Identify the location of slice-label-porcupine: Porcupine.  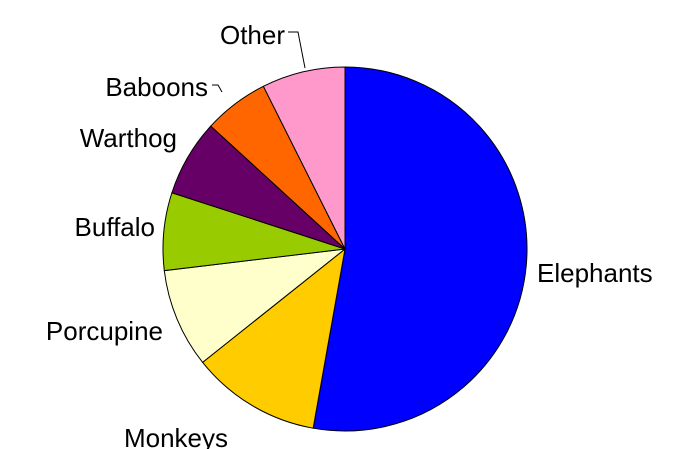
(104, 331).